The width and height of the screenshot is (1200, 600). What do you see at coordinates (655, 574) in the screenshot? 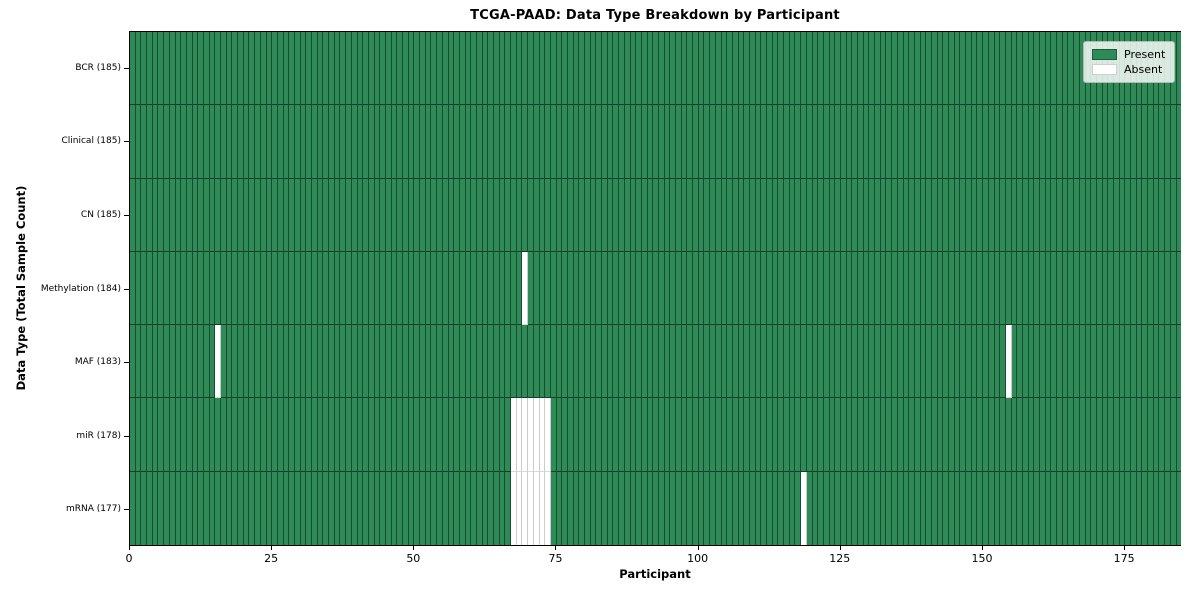
I see `x-axis-label: Participant` at bounding box center [655, 574].